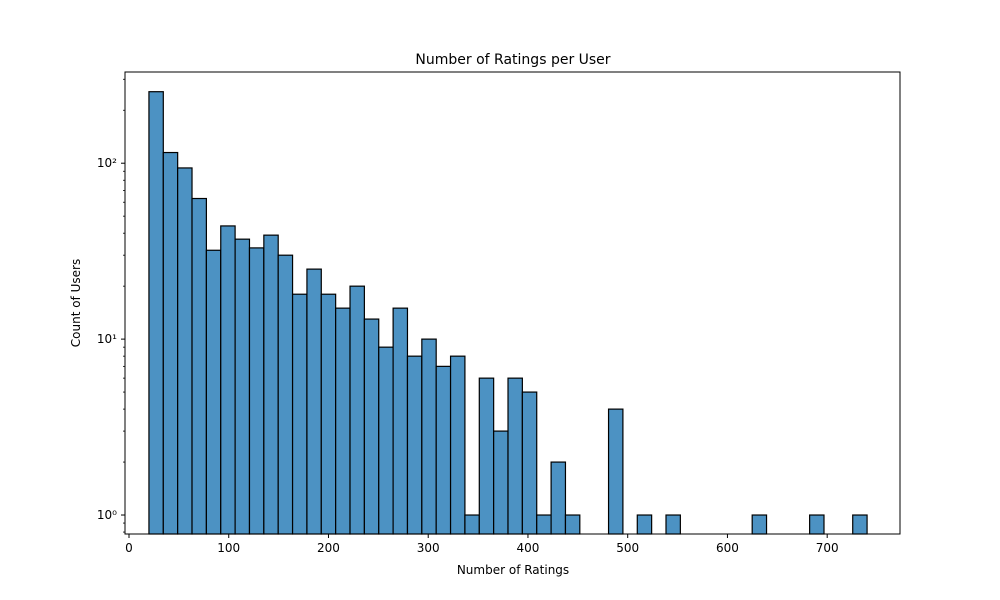 Image resolution: width=1000 pixels, height=600 pixels. What do you see at coordinates (727, 548) in the screenshot?
I see `x-tick-label: 600` at bounding box center [727, 548].